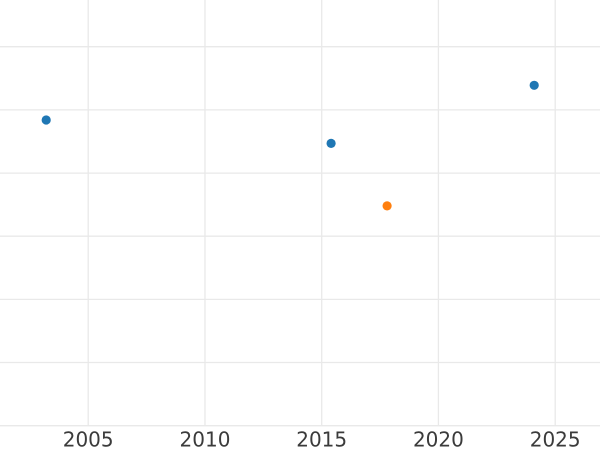 The image size is (600, 450). I want to click on x-tick-label-2015: 2015, so click(321, 439).